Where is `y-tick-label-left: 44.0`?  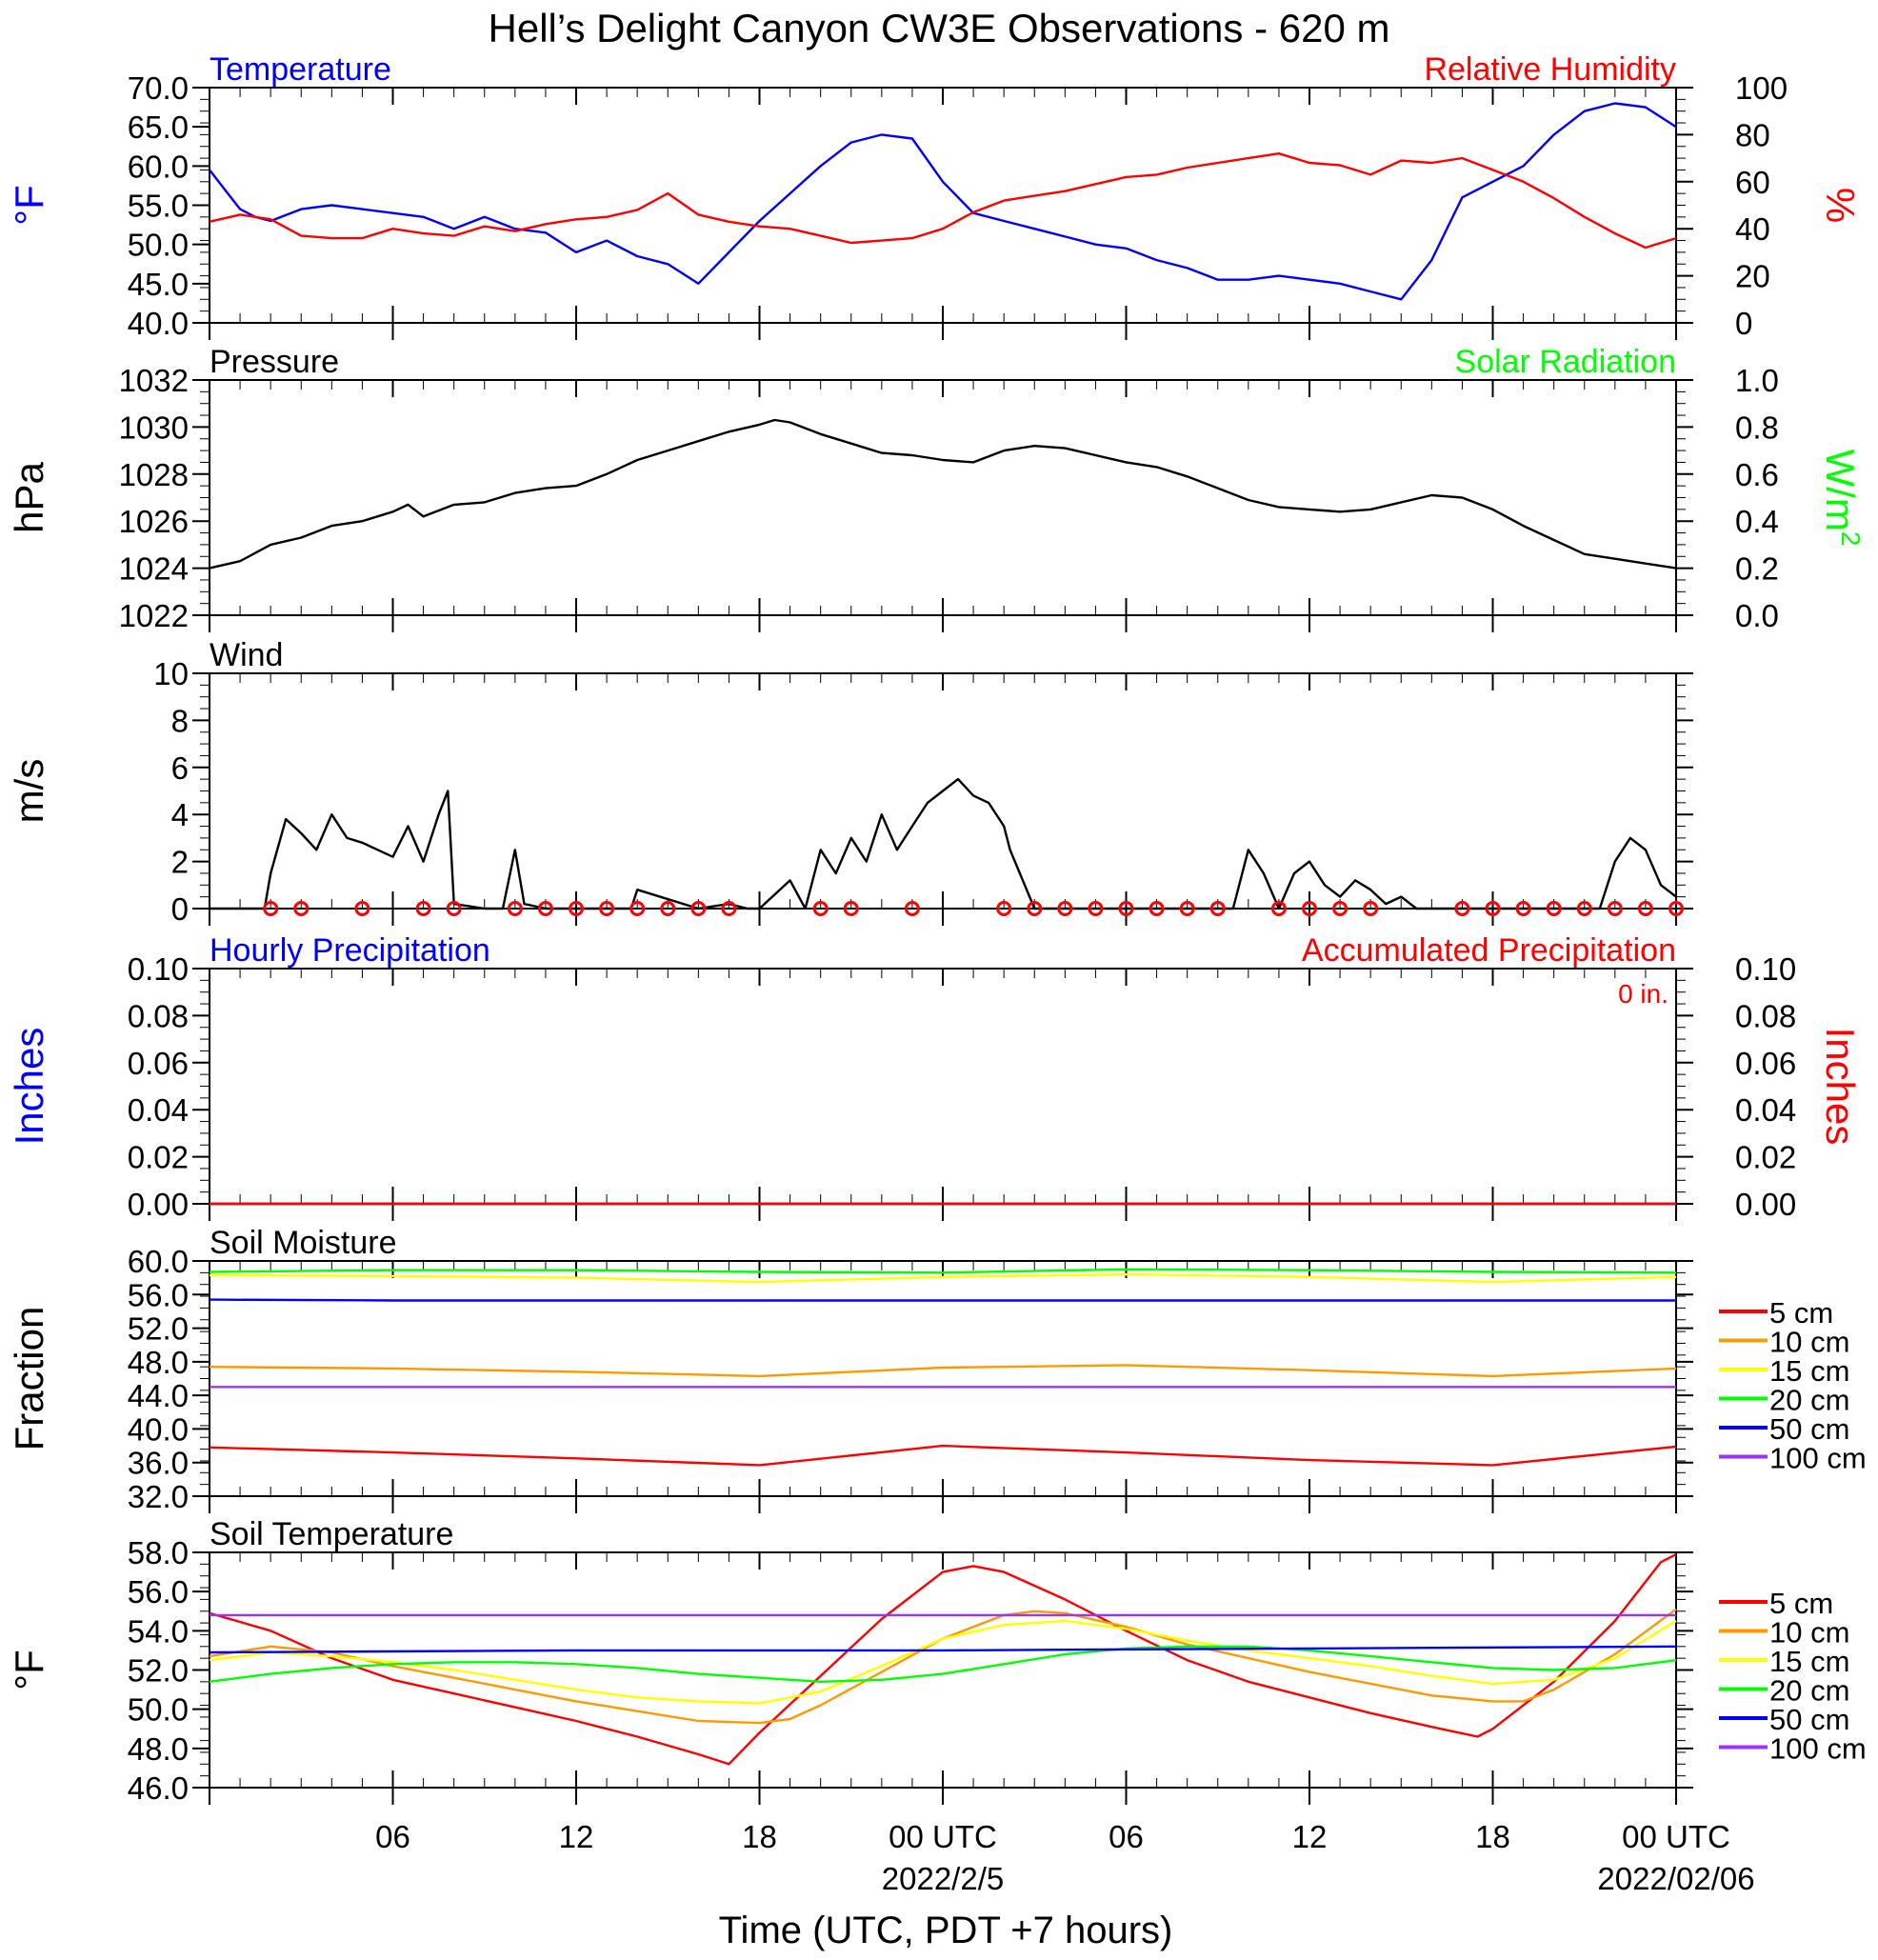
y-tick-label-left: 44.0 is located at coordinates (158, 1395).